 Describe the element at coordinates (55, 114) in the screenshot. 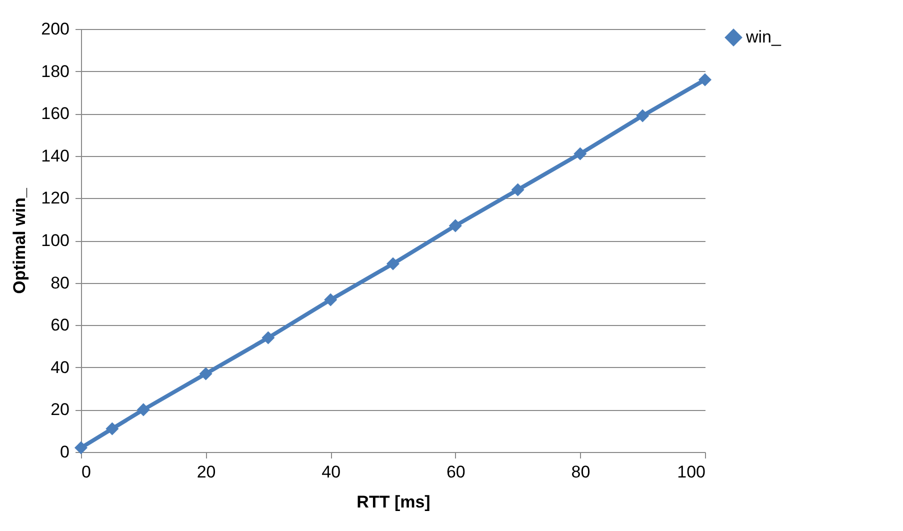

I see `y-tick-label: 160` at that location.